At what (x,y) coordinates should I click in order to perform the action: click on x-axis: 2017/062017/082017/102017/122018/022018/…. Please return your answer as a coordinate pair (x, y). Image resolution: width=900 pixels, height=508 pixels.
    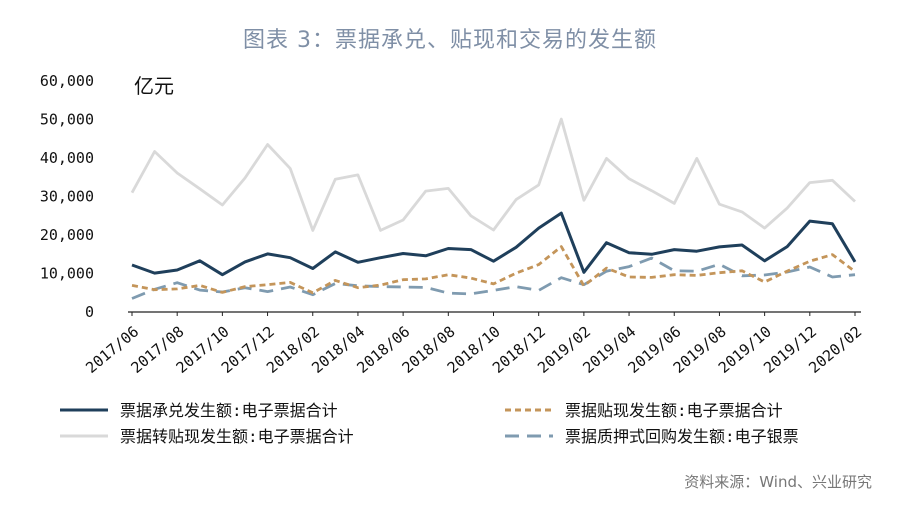
    Looking at the image, I should click on (473, 344).